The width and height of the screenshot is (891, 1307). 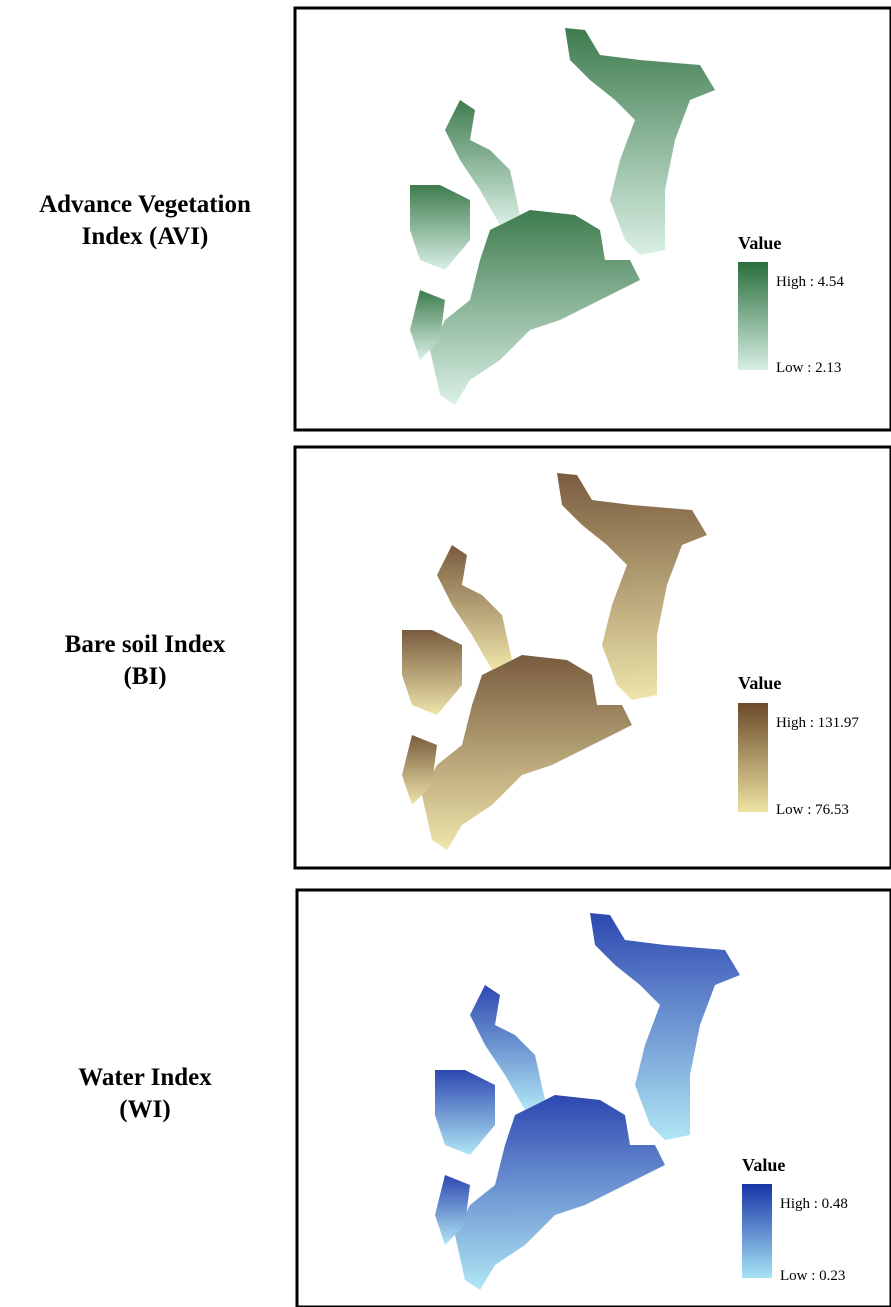 I want to click on legend-low: Low : 2.13, so click(x=808, y=368).